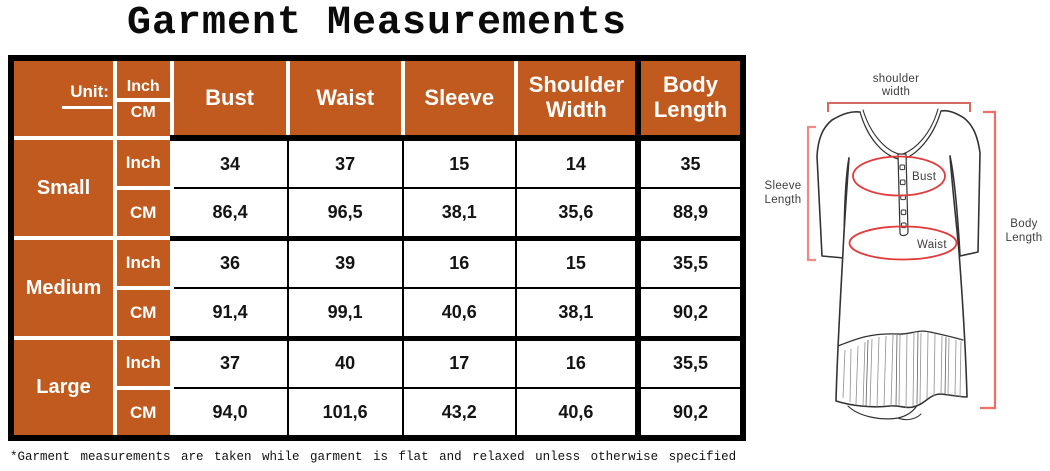 The height and width of the screenshot is (471, 1050). I want to click on table-cell: 96,5, so click(345, 214).